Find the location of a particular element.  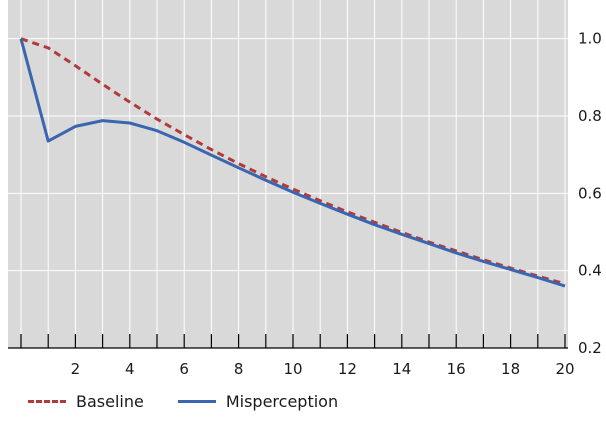

y-tick-label: 0.4 is located at coordinates (590, 271).